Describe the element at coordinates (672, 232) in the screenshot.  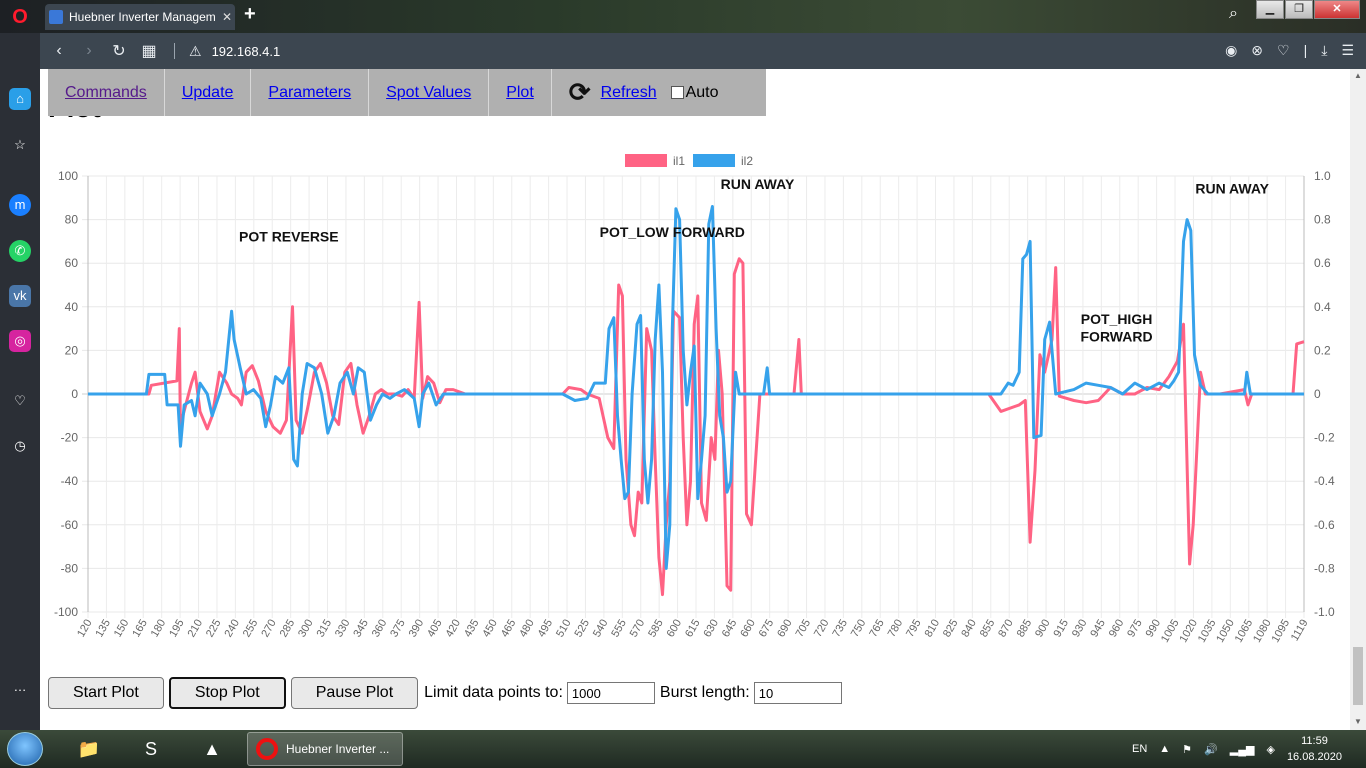
I see `chart-annotation: POT_LOW FORWARD` at that location.